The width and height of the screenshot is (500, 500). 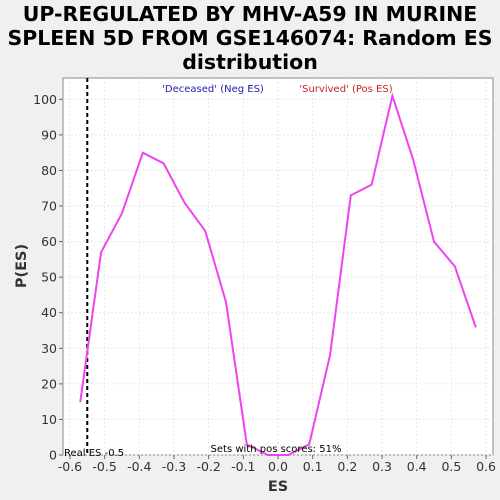 What do you see at coordinates (278, 487) in the screenshot?
I see `x-axis-title: ES` at bounding box center [278, 487].